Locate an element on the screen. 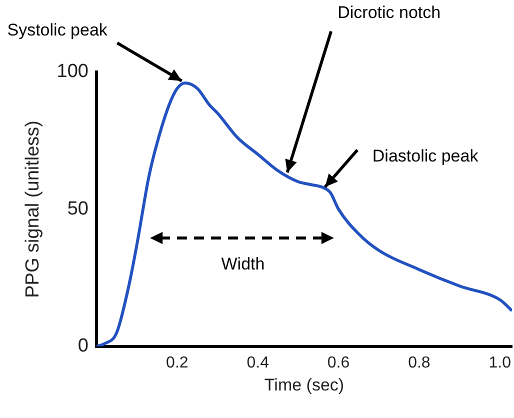  x-axis-title: Time (sec) is located at coordinates (304, 384).